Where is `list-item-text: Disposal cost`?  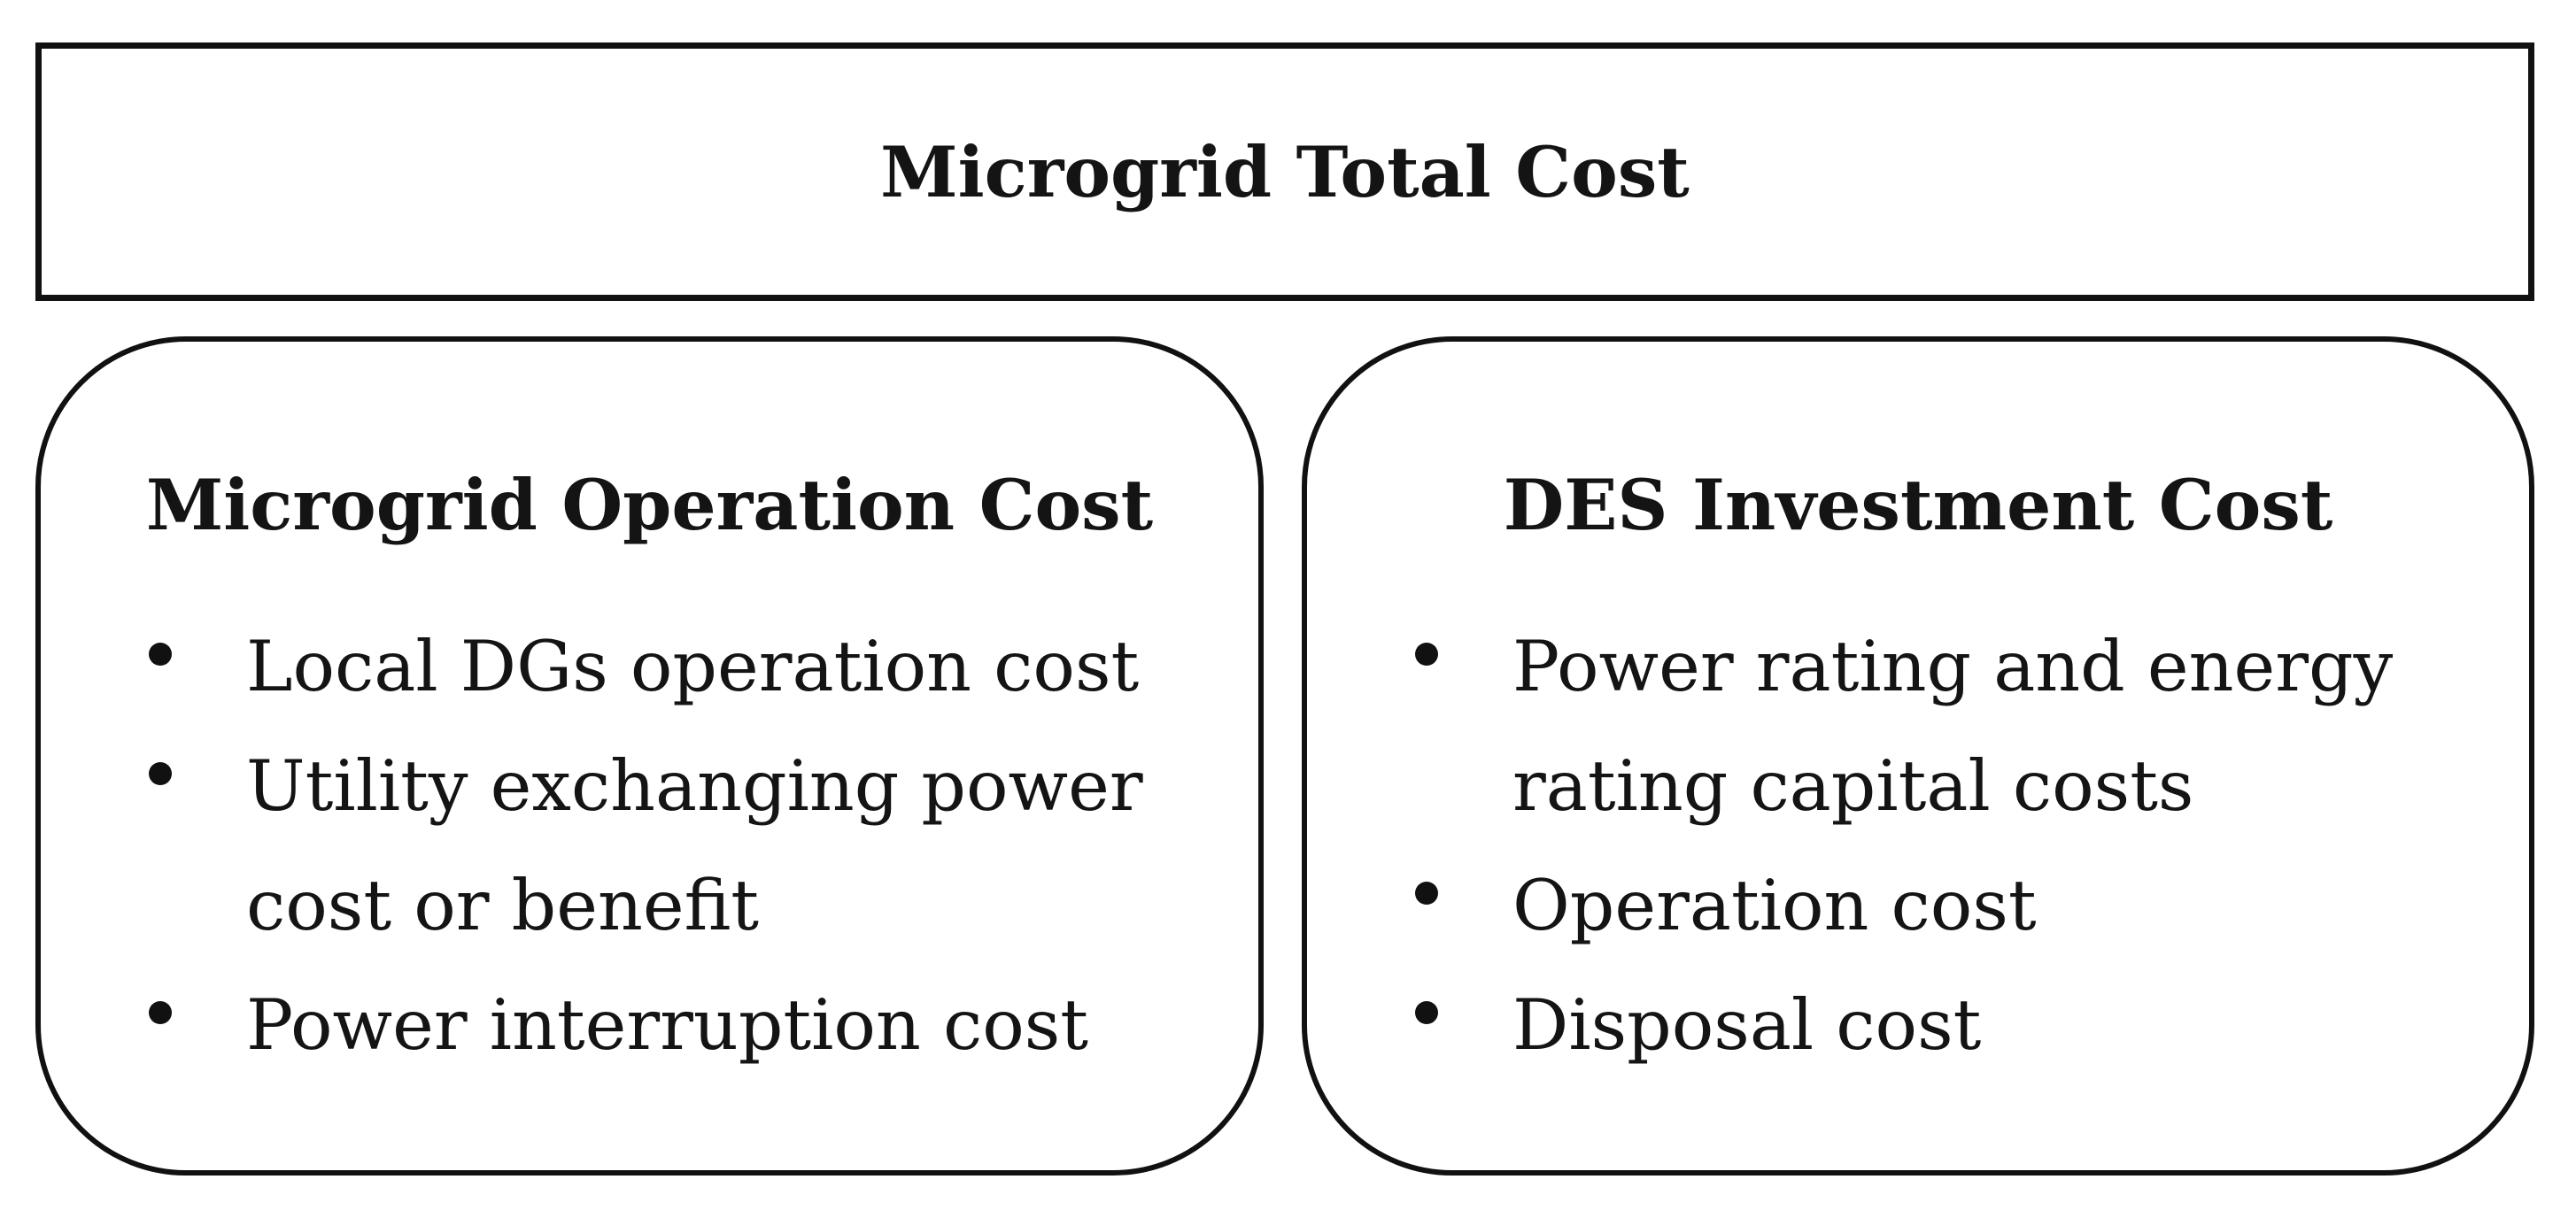
list-item-text: Disposal cost is located at coordinates (1747, 1025).